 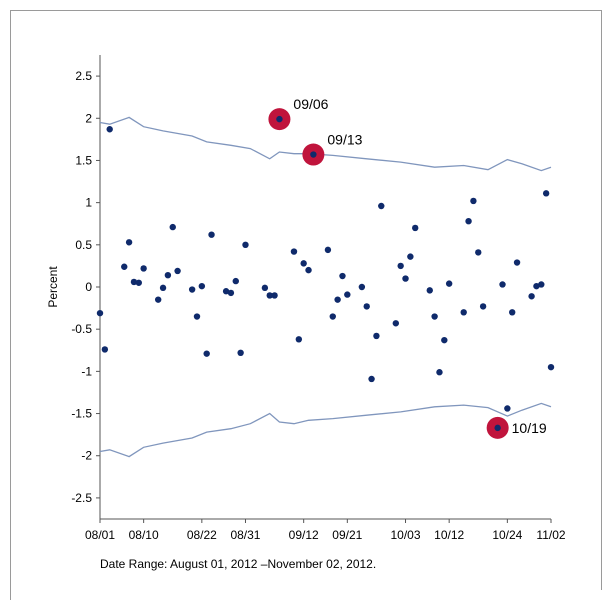 What do you see at coordinates (86, 371) in the screenshot?
I see `y-tick-label: -1` at bounding box center [86, 371].